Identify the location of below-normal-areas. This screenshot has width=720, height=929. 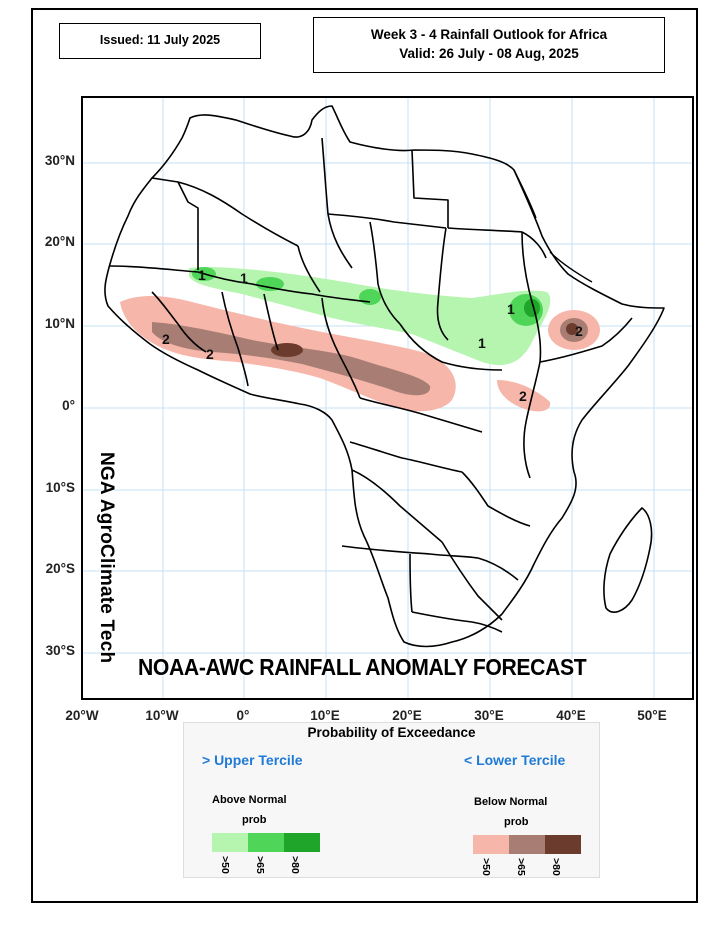
(360, 354).